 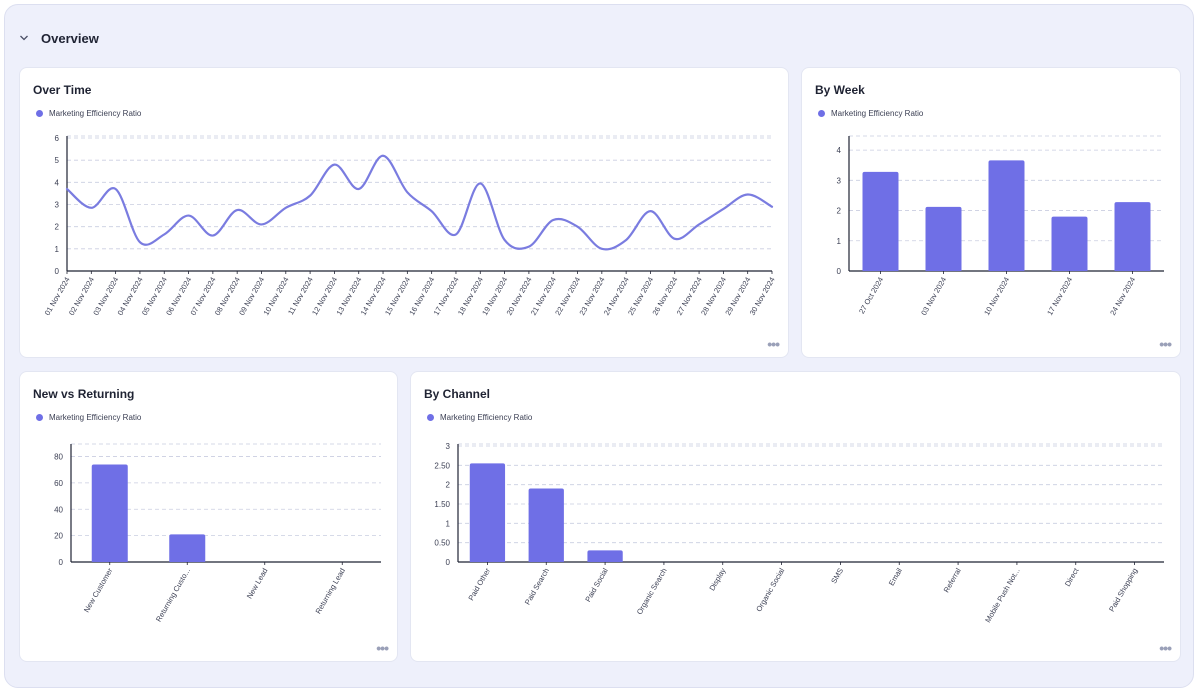 What do you see at coordinates (70, 38) in the screenshot?
I see `section-title: Overview` at bounding box center [70, 38].